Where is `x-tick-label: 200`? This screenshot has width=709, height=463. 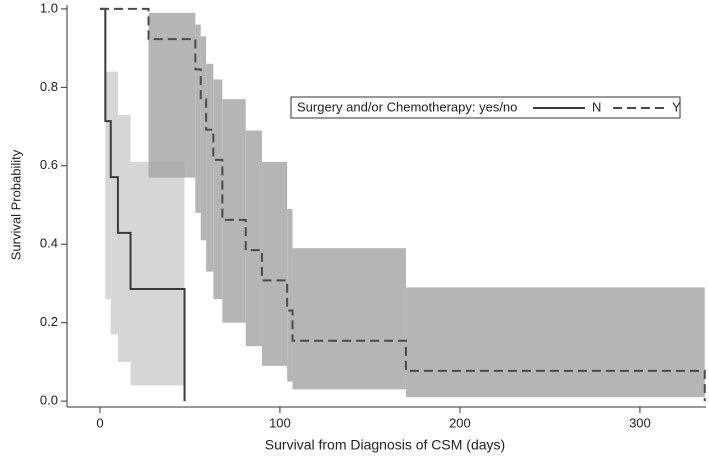 x-tick-label: 200 is located at coordinates (460, 422).